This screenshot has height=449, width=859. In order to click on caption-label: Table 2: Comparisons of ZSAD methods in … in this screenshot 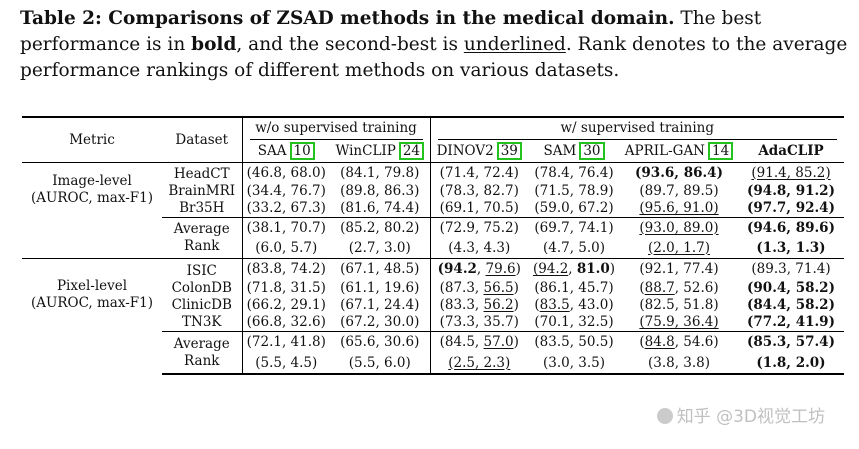, I will do `click(347, 18)`.